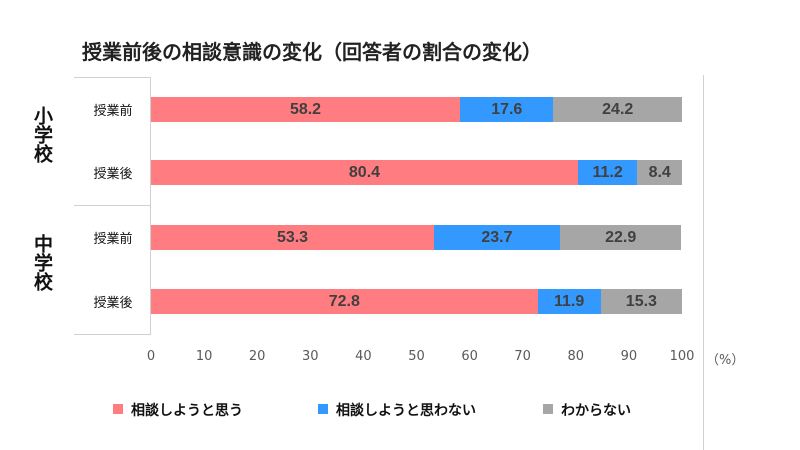 This screenshot has width=800, height=450. Describe the element at coordinates (703, 262) in the screenshot. I see `frame-border` at that location.